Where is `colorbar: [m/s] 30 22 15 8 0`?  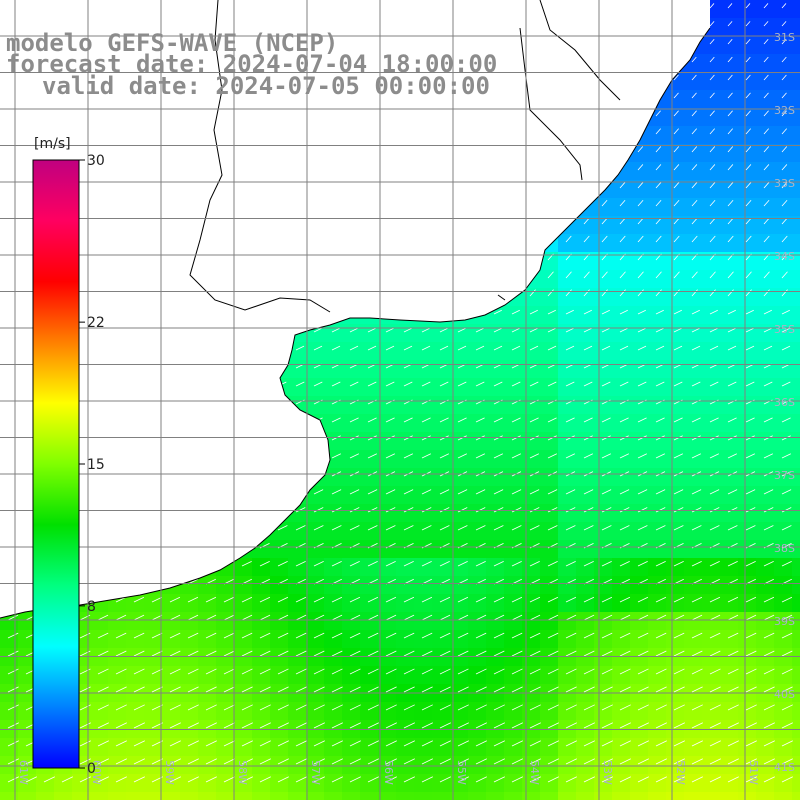 colorbar: [m/s] 30 22 15 8 0 is located at coordinates (68, 456).